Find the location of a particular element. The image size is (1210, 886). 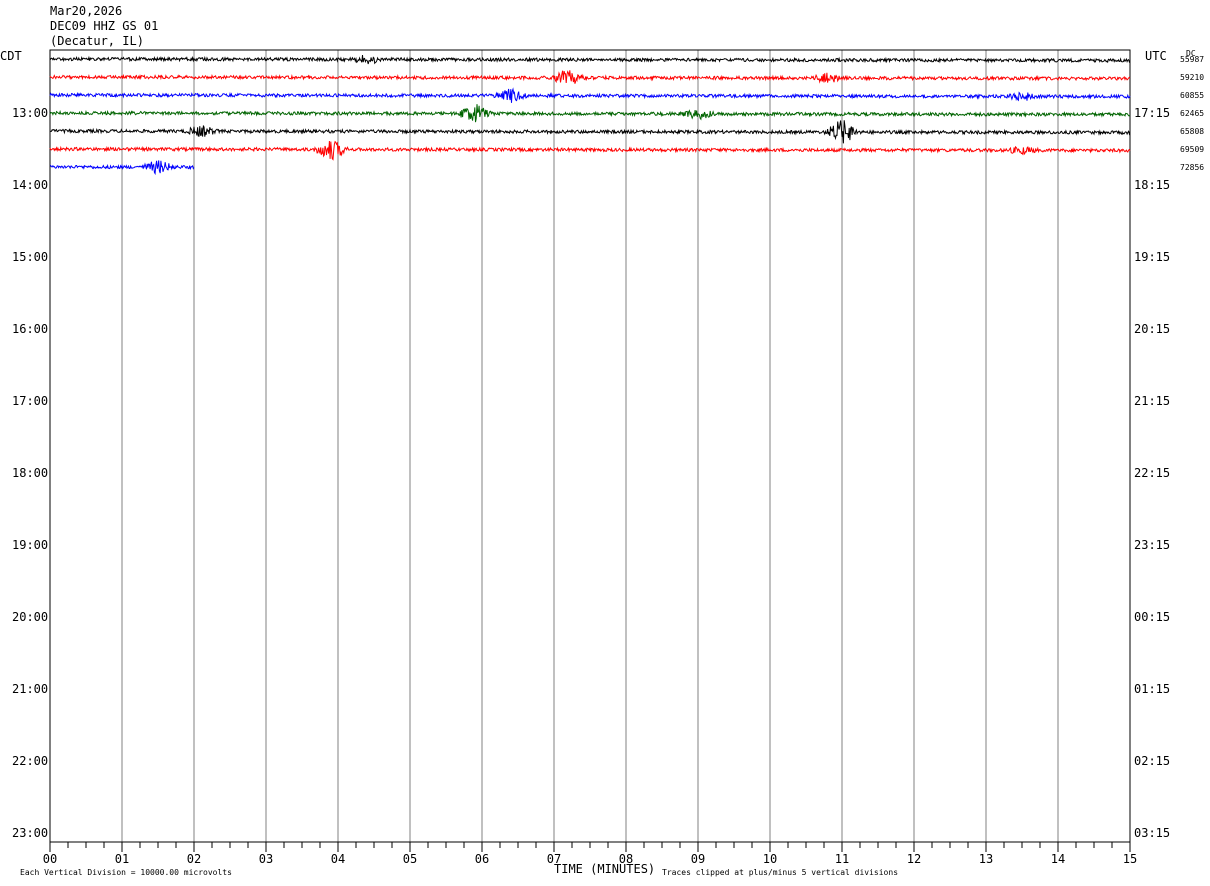

x-tick-label: 02 is located at coordinates (194, 859).